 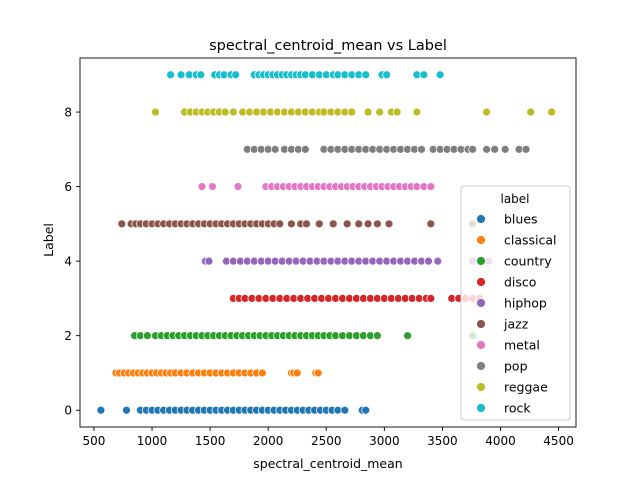 What do you see at coordinates (528, 261) in the screenshot?
I see `legend-label: country` at bounding box center [528, 261].